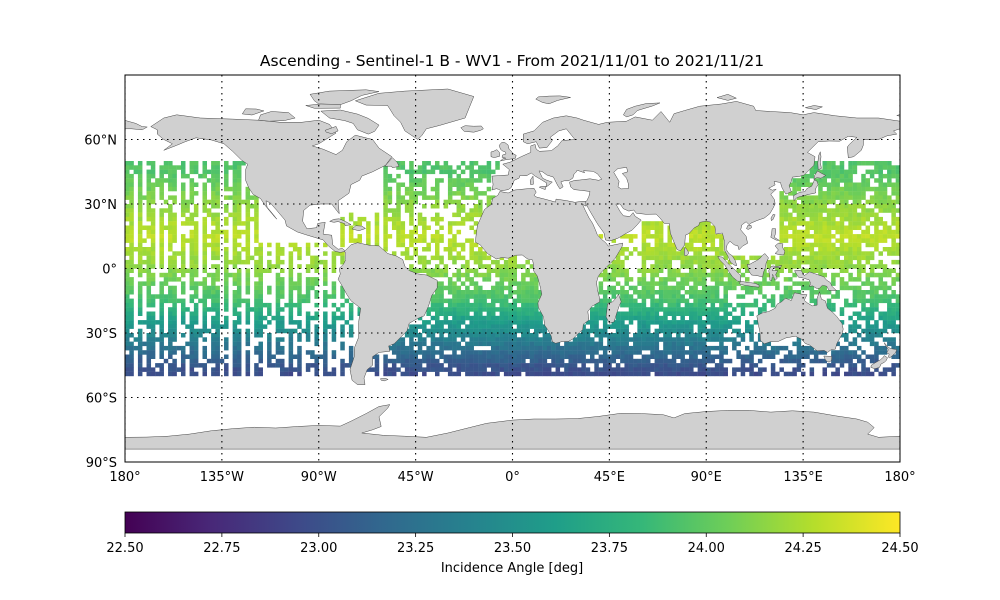 The height and width of the screenshot is (600, 1000). What do you see at coordinates (553, 100) in the screenshot?
I see `landmass-svalbard` at bounding box center [553, 100].